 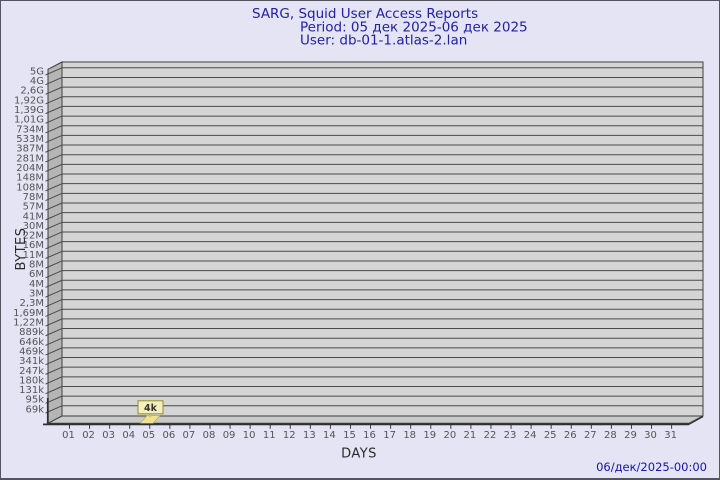 I want to click on x-tick-label: 10, so click(x=249, y=435).